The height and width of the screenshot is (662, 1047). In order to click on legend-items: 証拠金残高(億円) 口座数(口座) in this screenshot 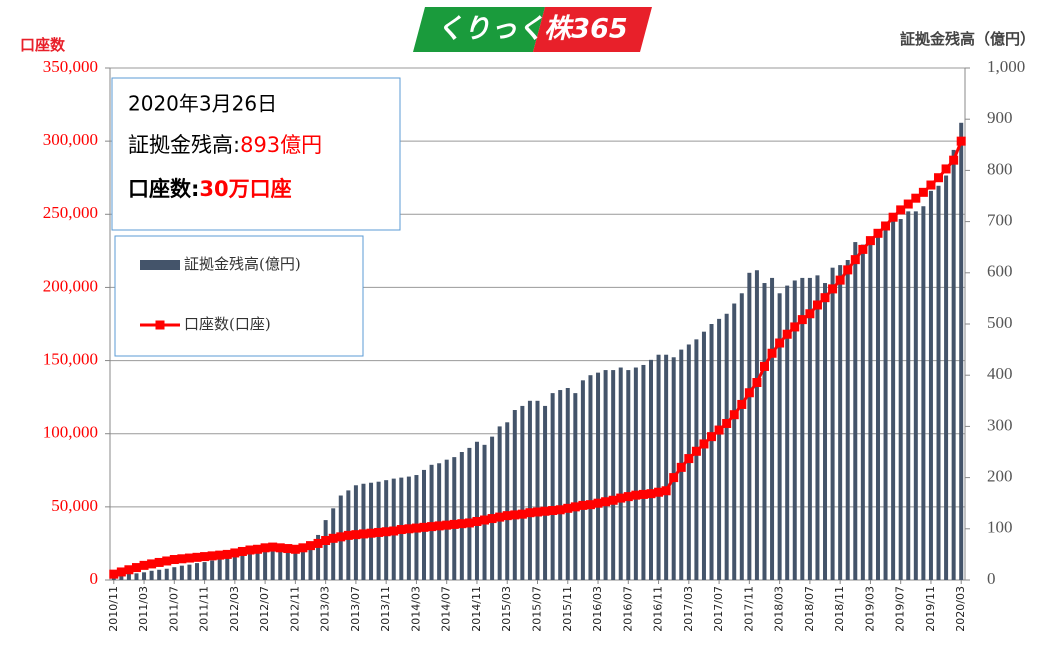, I will do `click(220, 294)`.